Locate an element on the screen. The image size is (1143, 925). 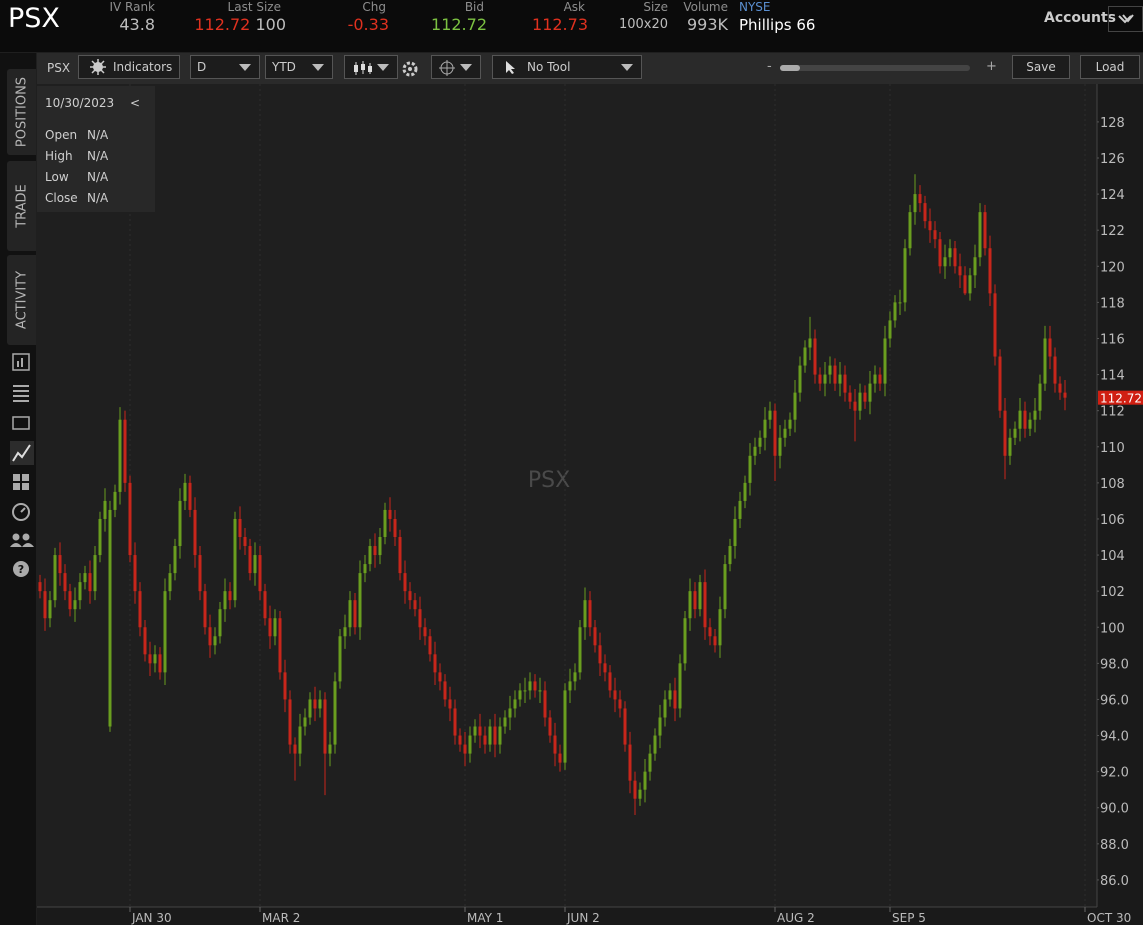
y-tick-label: 128 is located at coordinates (1112, 123).